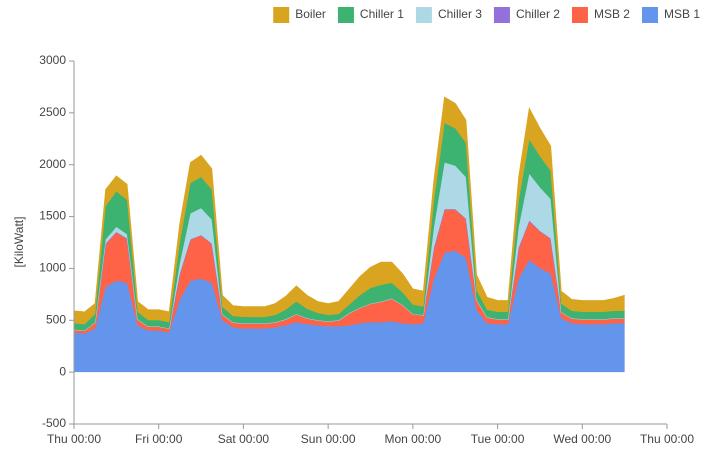 This screenshot has height=455, width=707. Describe the element at coordinates (244, 439) in the screenshot. I see `x-tick-label: Sat 00:00` at that location.